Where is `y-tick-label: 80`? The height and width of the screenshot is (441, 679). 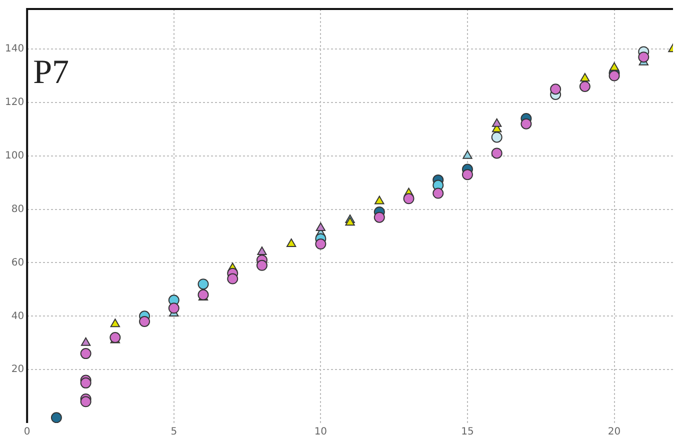 y-tick-label: 80 is located at coordinates (17, 209).